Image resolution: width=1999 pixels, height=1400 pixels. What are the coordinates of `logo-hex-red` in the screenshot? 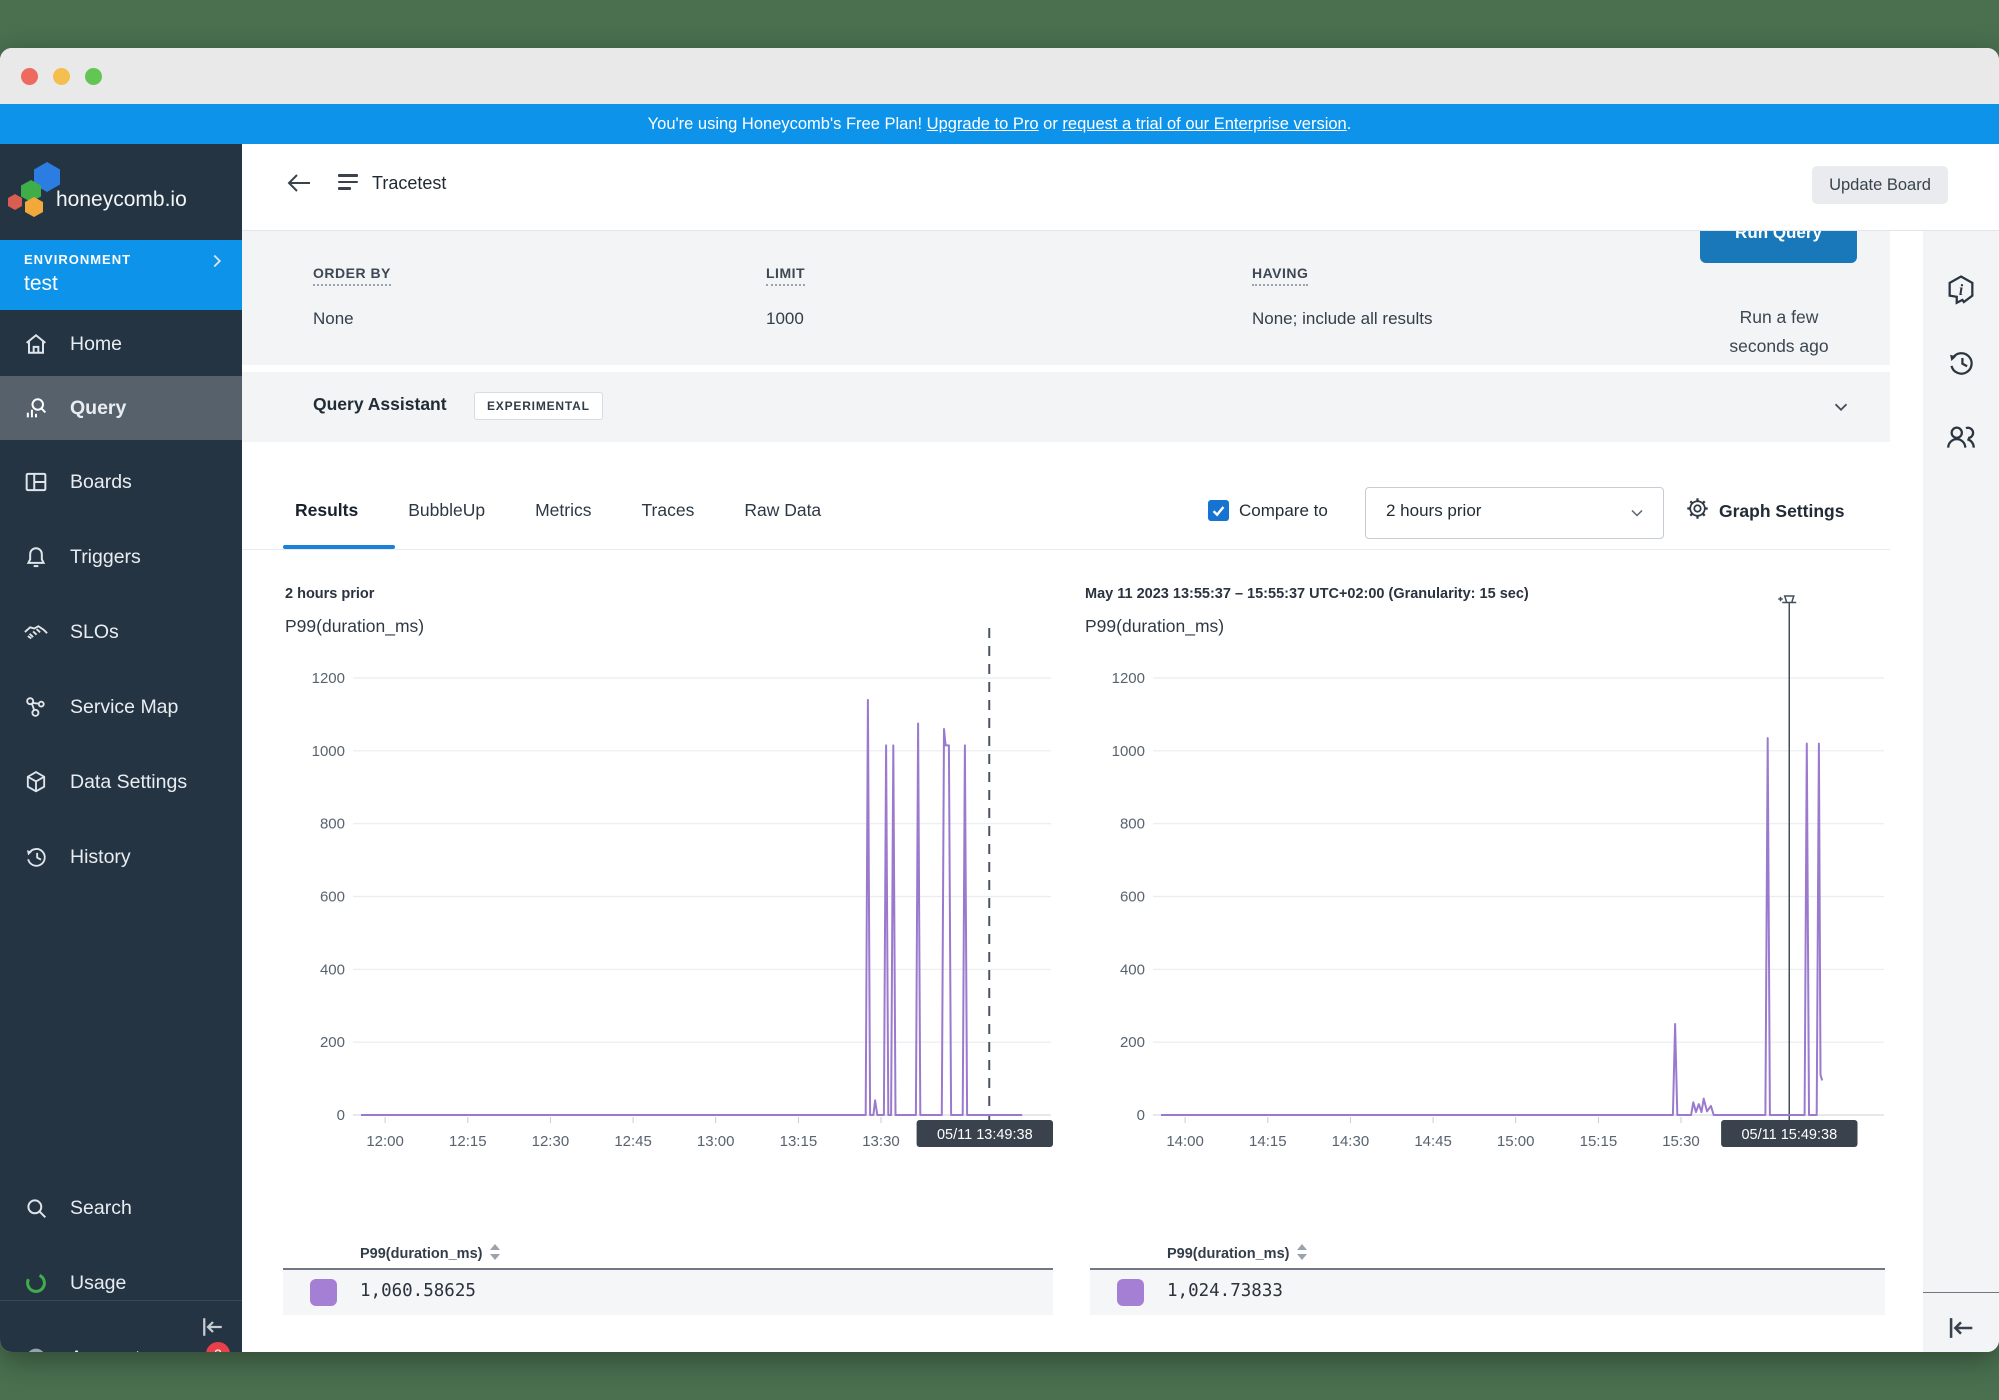 It's located at (15, 202).